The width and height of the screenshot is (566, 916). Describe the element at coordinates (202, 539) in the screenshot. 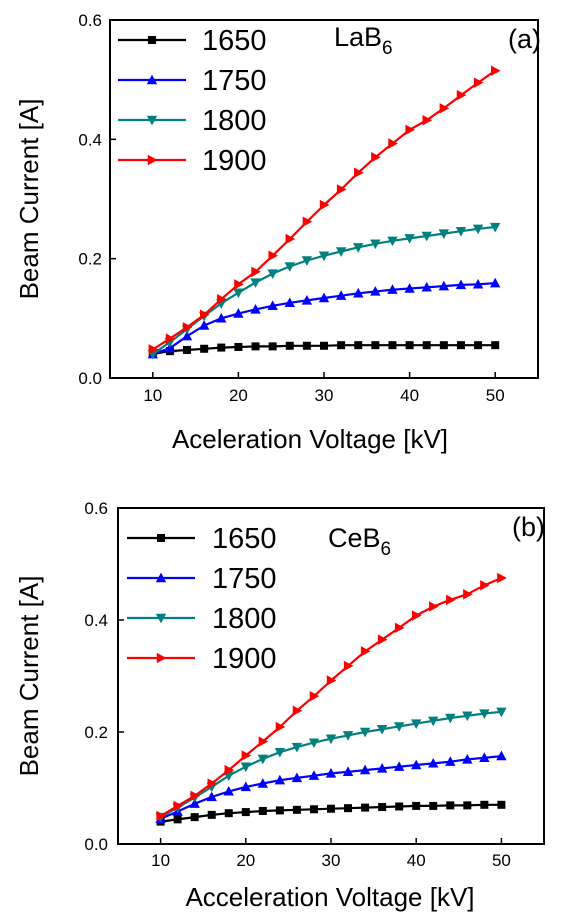

I see `legend-item: 1650` at that location.